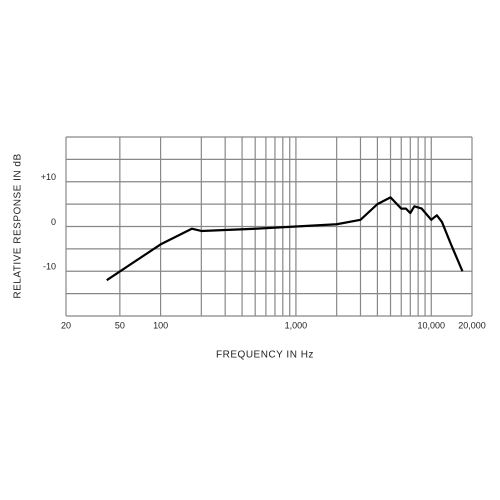 The width and height of the screenshot is (500, 500). Describe the element at coordinates (53, 222) in the screenshot. I see `y-tick-label: 0` at that location.